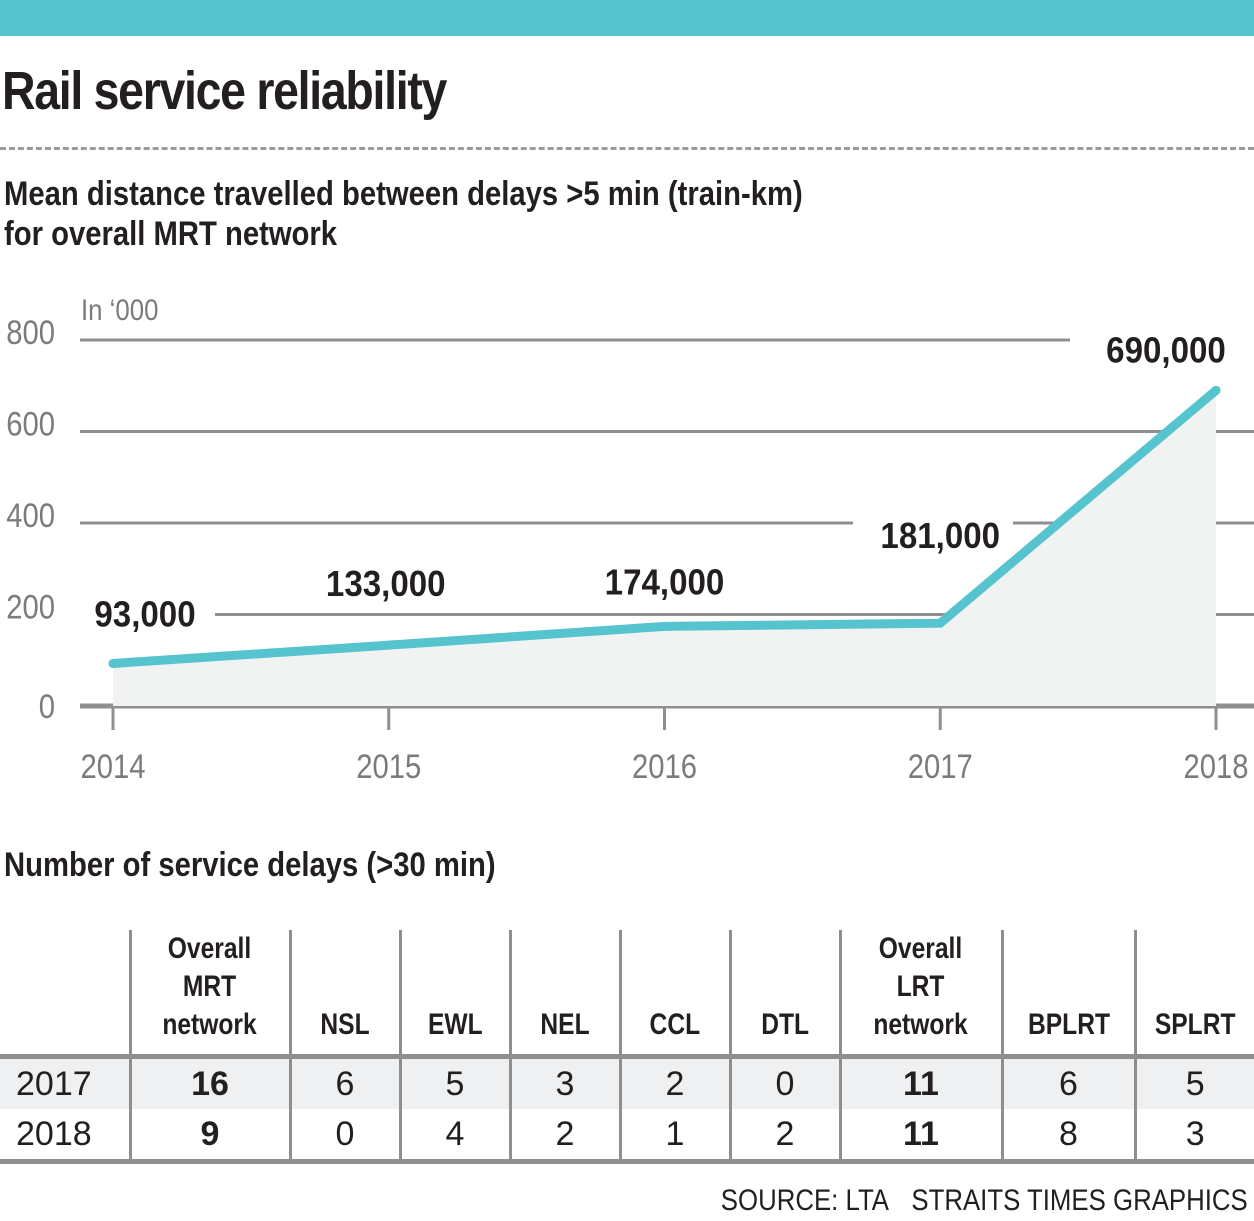 This screenshot has height=1221, width=1254. What do you see at coordinates (805, 1200) in the screenshot?
I see `source-text: SOURCE: LTA` at bounding box center [805, 1200].